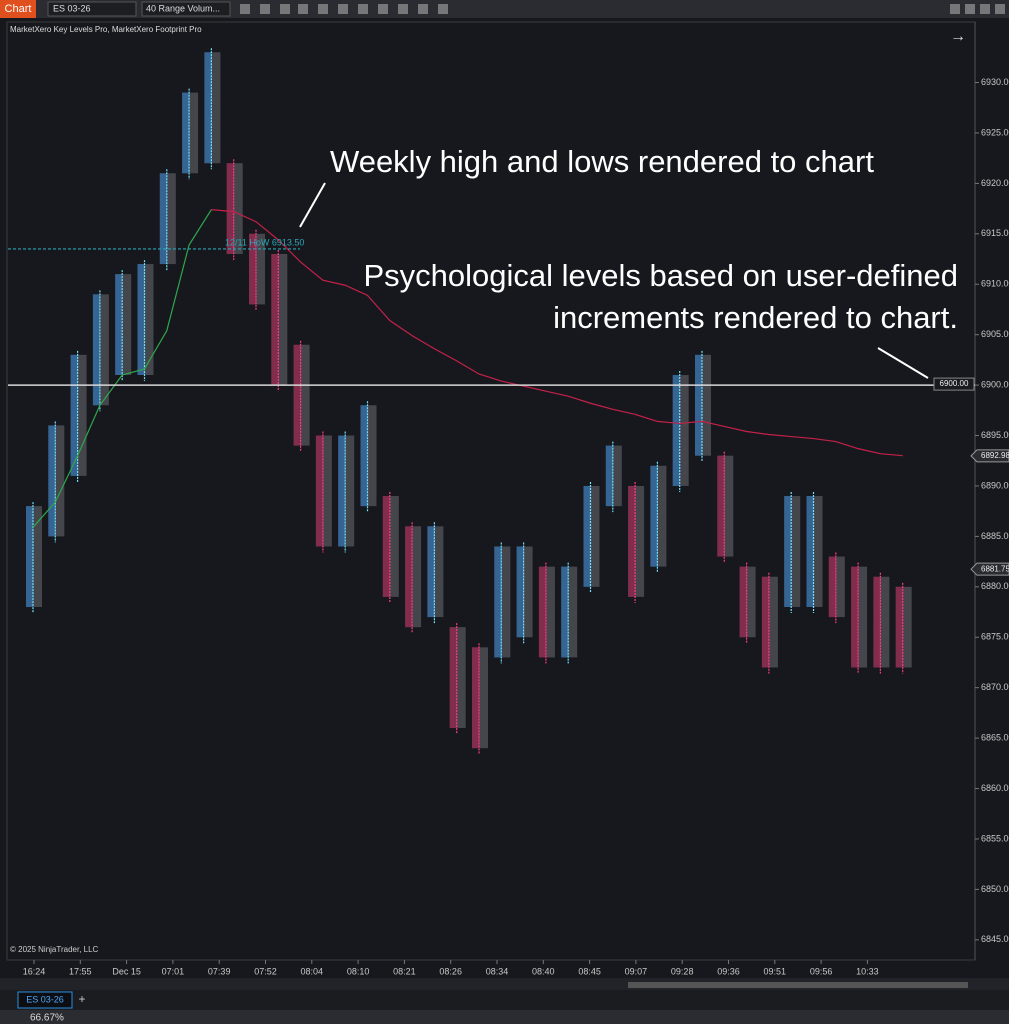 Image resolution: width=1009 pixels, height=1024 pixels. What do you see at coordinates (995, 183) in the screenshot?
I see `y-tick-label: 6920.00` at bounding box center [995, 183].